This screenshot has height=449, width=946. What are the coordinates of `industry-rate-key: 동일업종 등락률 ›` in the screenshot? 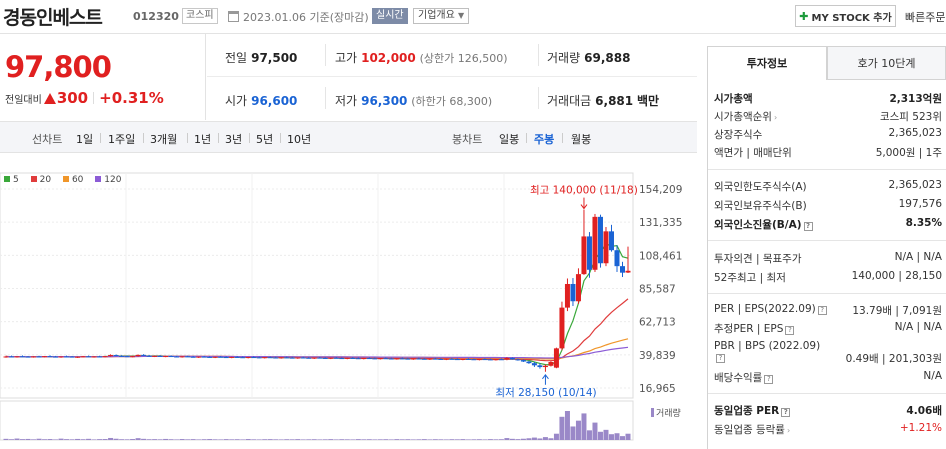 It's located at (752, 429).